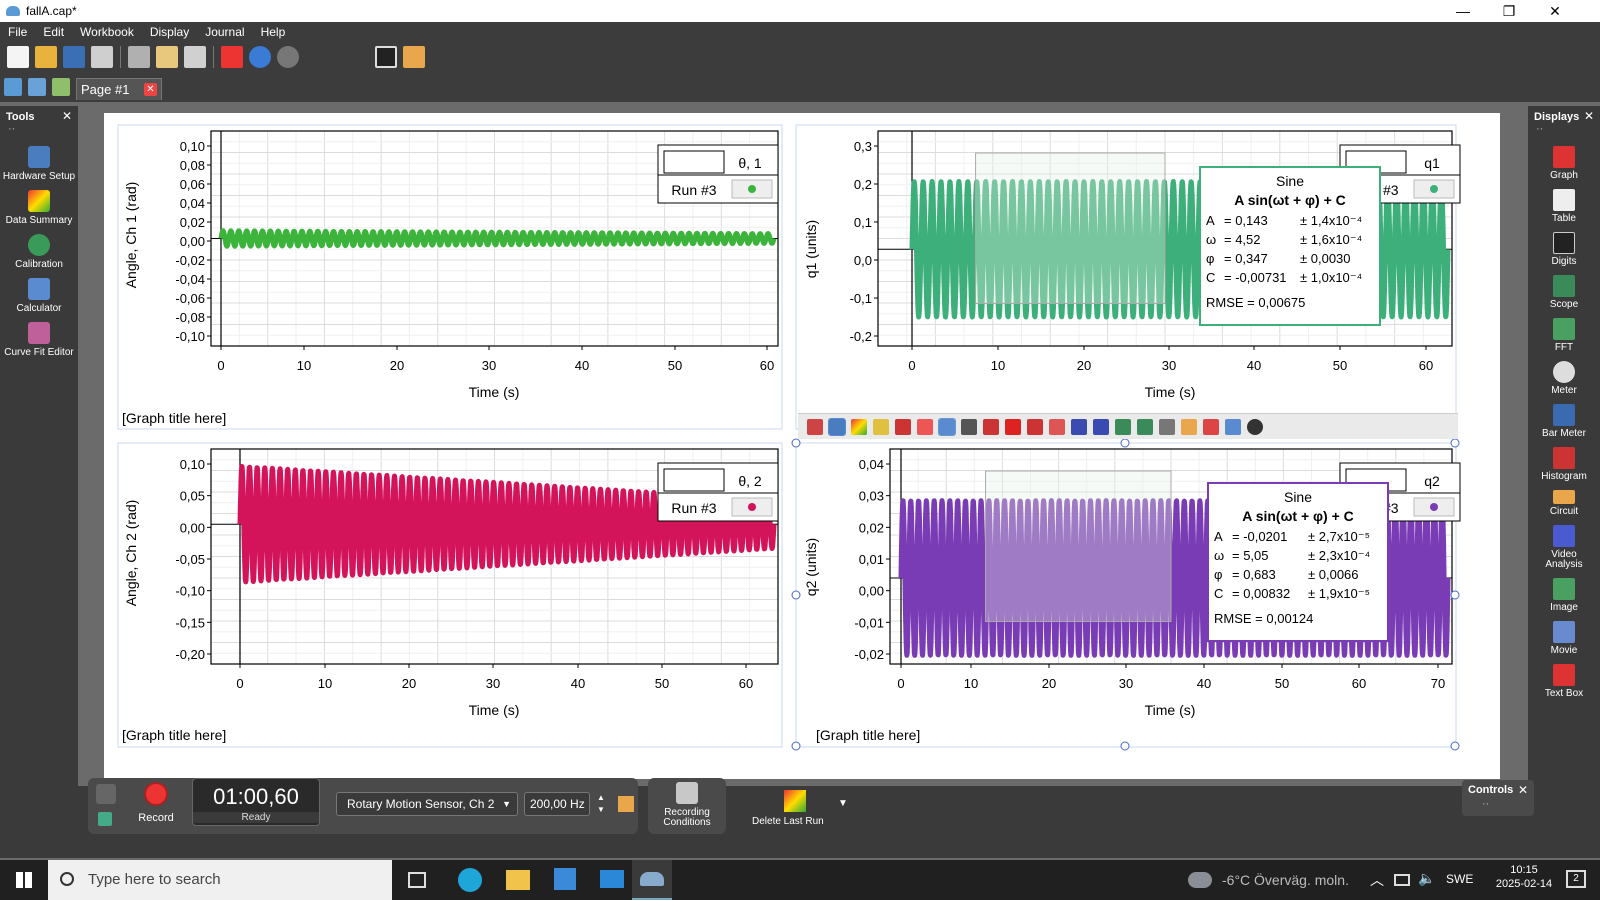  What do you see at coordinates (470, 880) in the screenshot?
I see `edge-browser-icon` at bounding box center [470, 880].